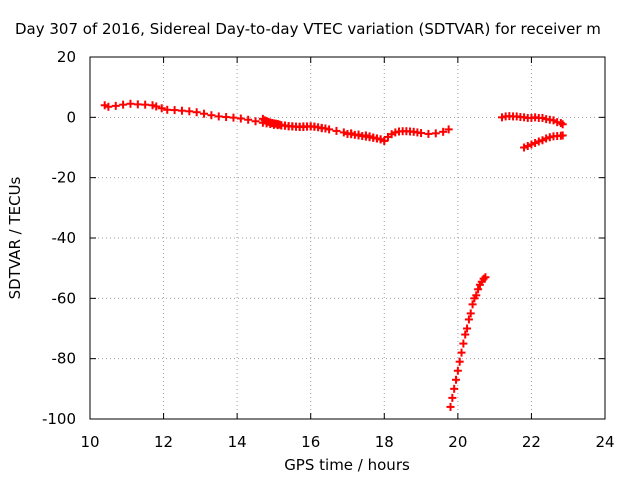 The width and height of the screenshot is (640, 480). I want to click on x-tick-label: 22, so click(531, 442).